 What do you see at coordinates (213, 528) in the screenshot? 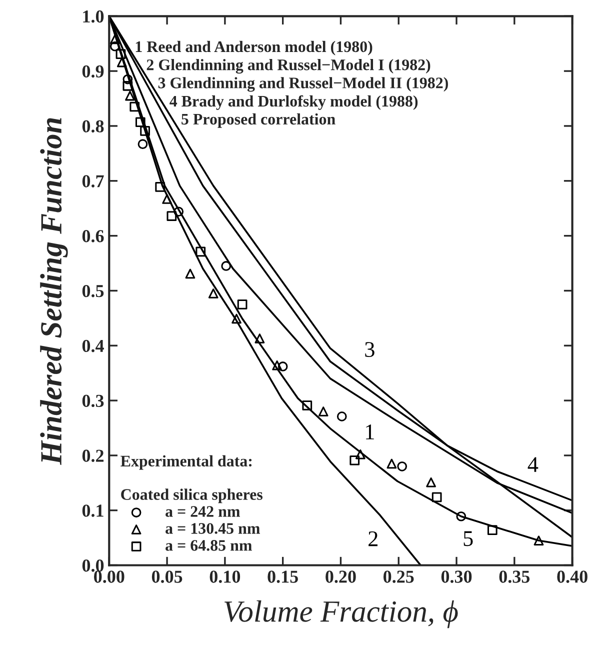
I see `legend-label: a = 130.45 nm` at bounding box center [213, 528].